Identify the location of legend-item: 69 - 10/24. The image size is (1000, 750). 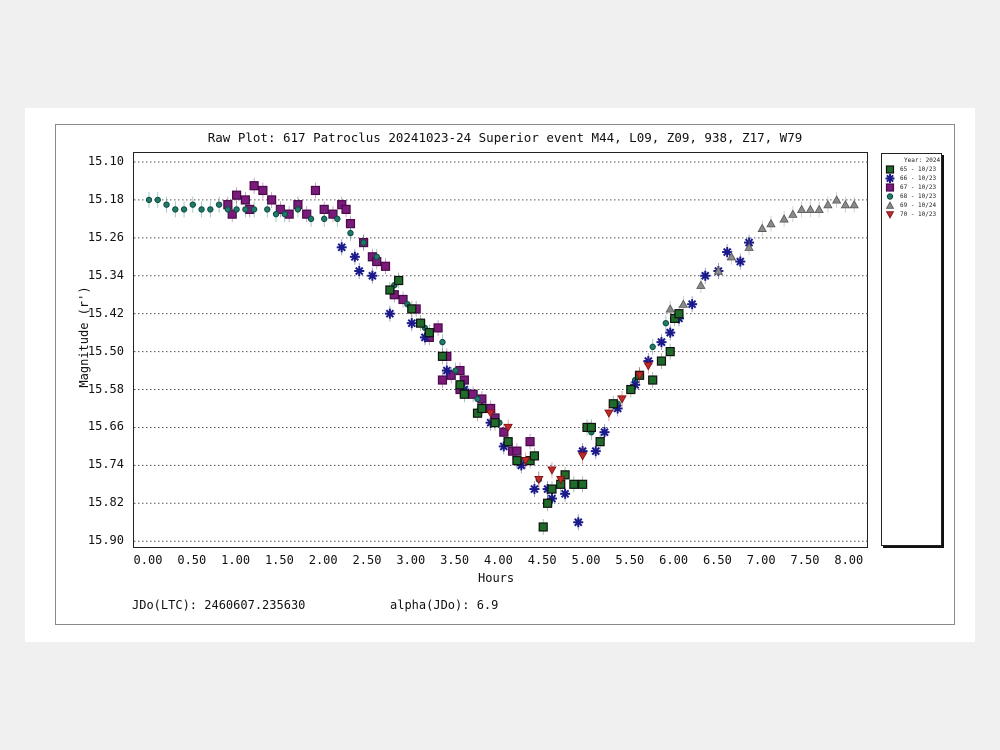
(911, 204).